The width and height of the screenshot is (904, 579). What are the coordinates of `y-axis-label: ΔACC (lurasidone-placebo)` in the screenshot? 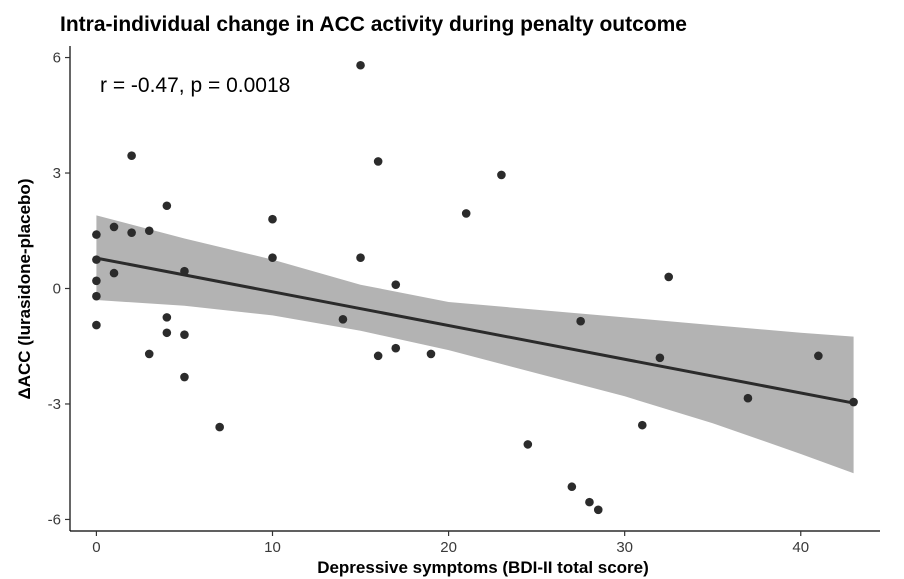 It's located at (24, 289).